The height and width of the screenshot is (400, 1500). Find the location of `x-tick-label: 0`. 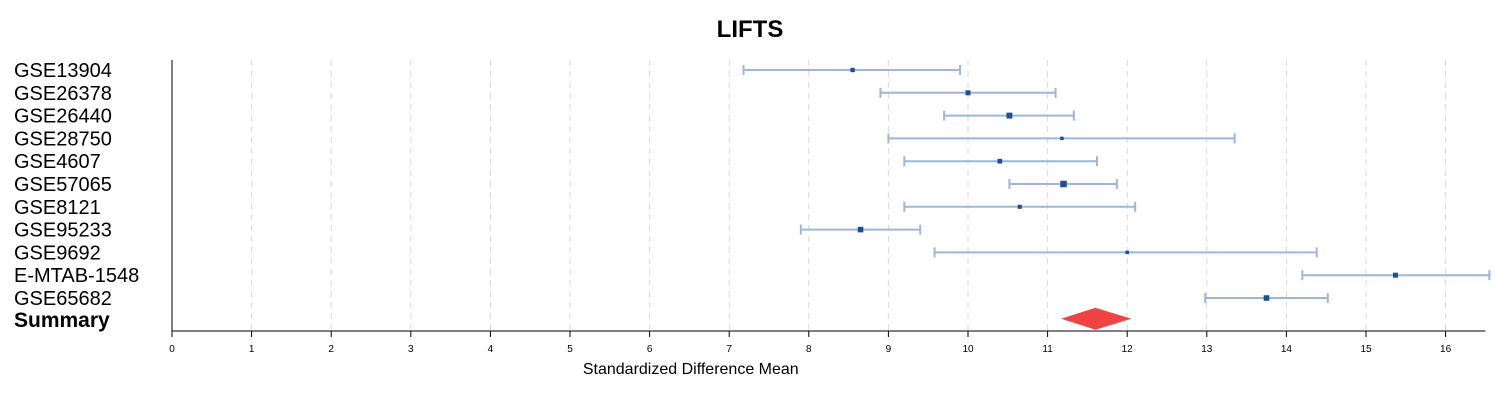

x-tick-label: 0 is located at coordinates (172, 349).